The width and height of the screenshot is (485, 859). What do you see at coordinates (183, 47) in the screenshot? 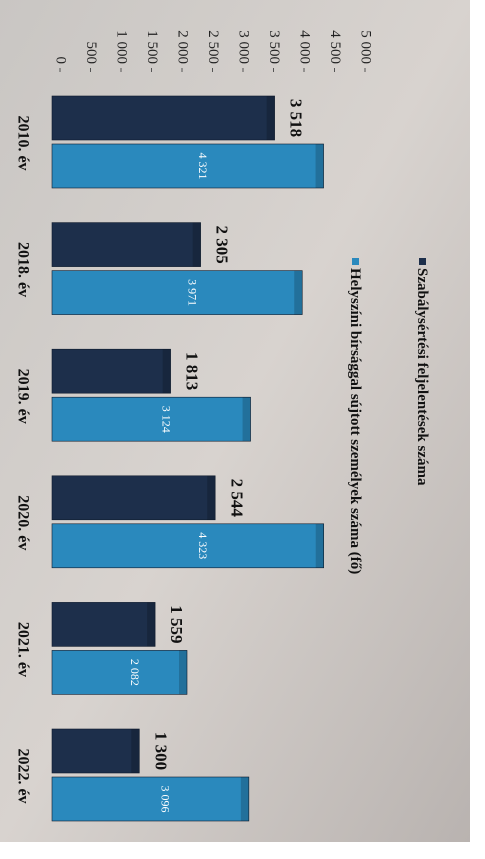
I see `x-tick-label: 2 000` at bounding box center [183, 47].